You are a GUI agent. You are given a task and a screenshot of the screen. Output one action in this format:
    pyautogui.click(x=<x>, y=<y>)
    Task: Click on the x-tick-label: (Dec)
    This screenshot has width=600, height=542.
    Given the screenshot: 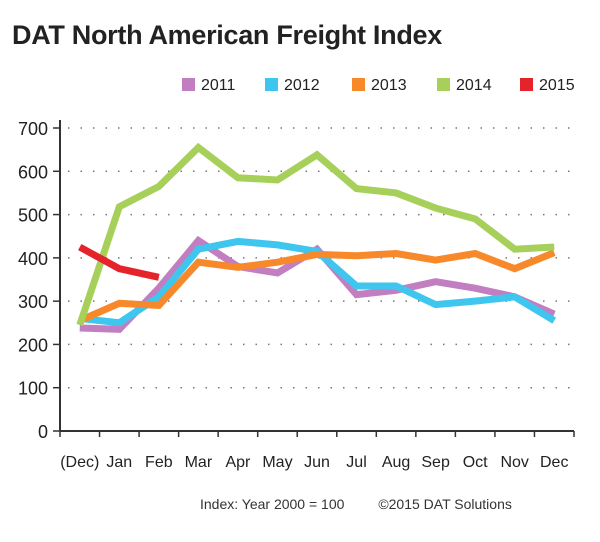 What is the action you would take?
    pyautogui.click(x=79, y=462)
    